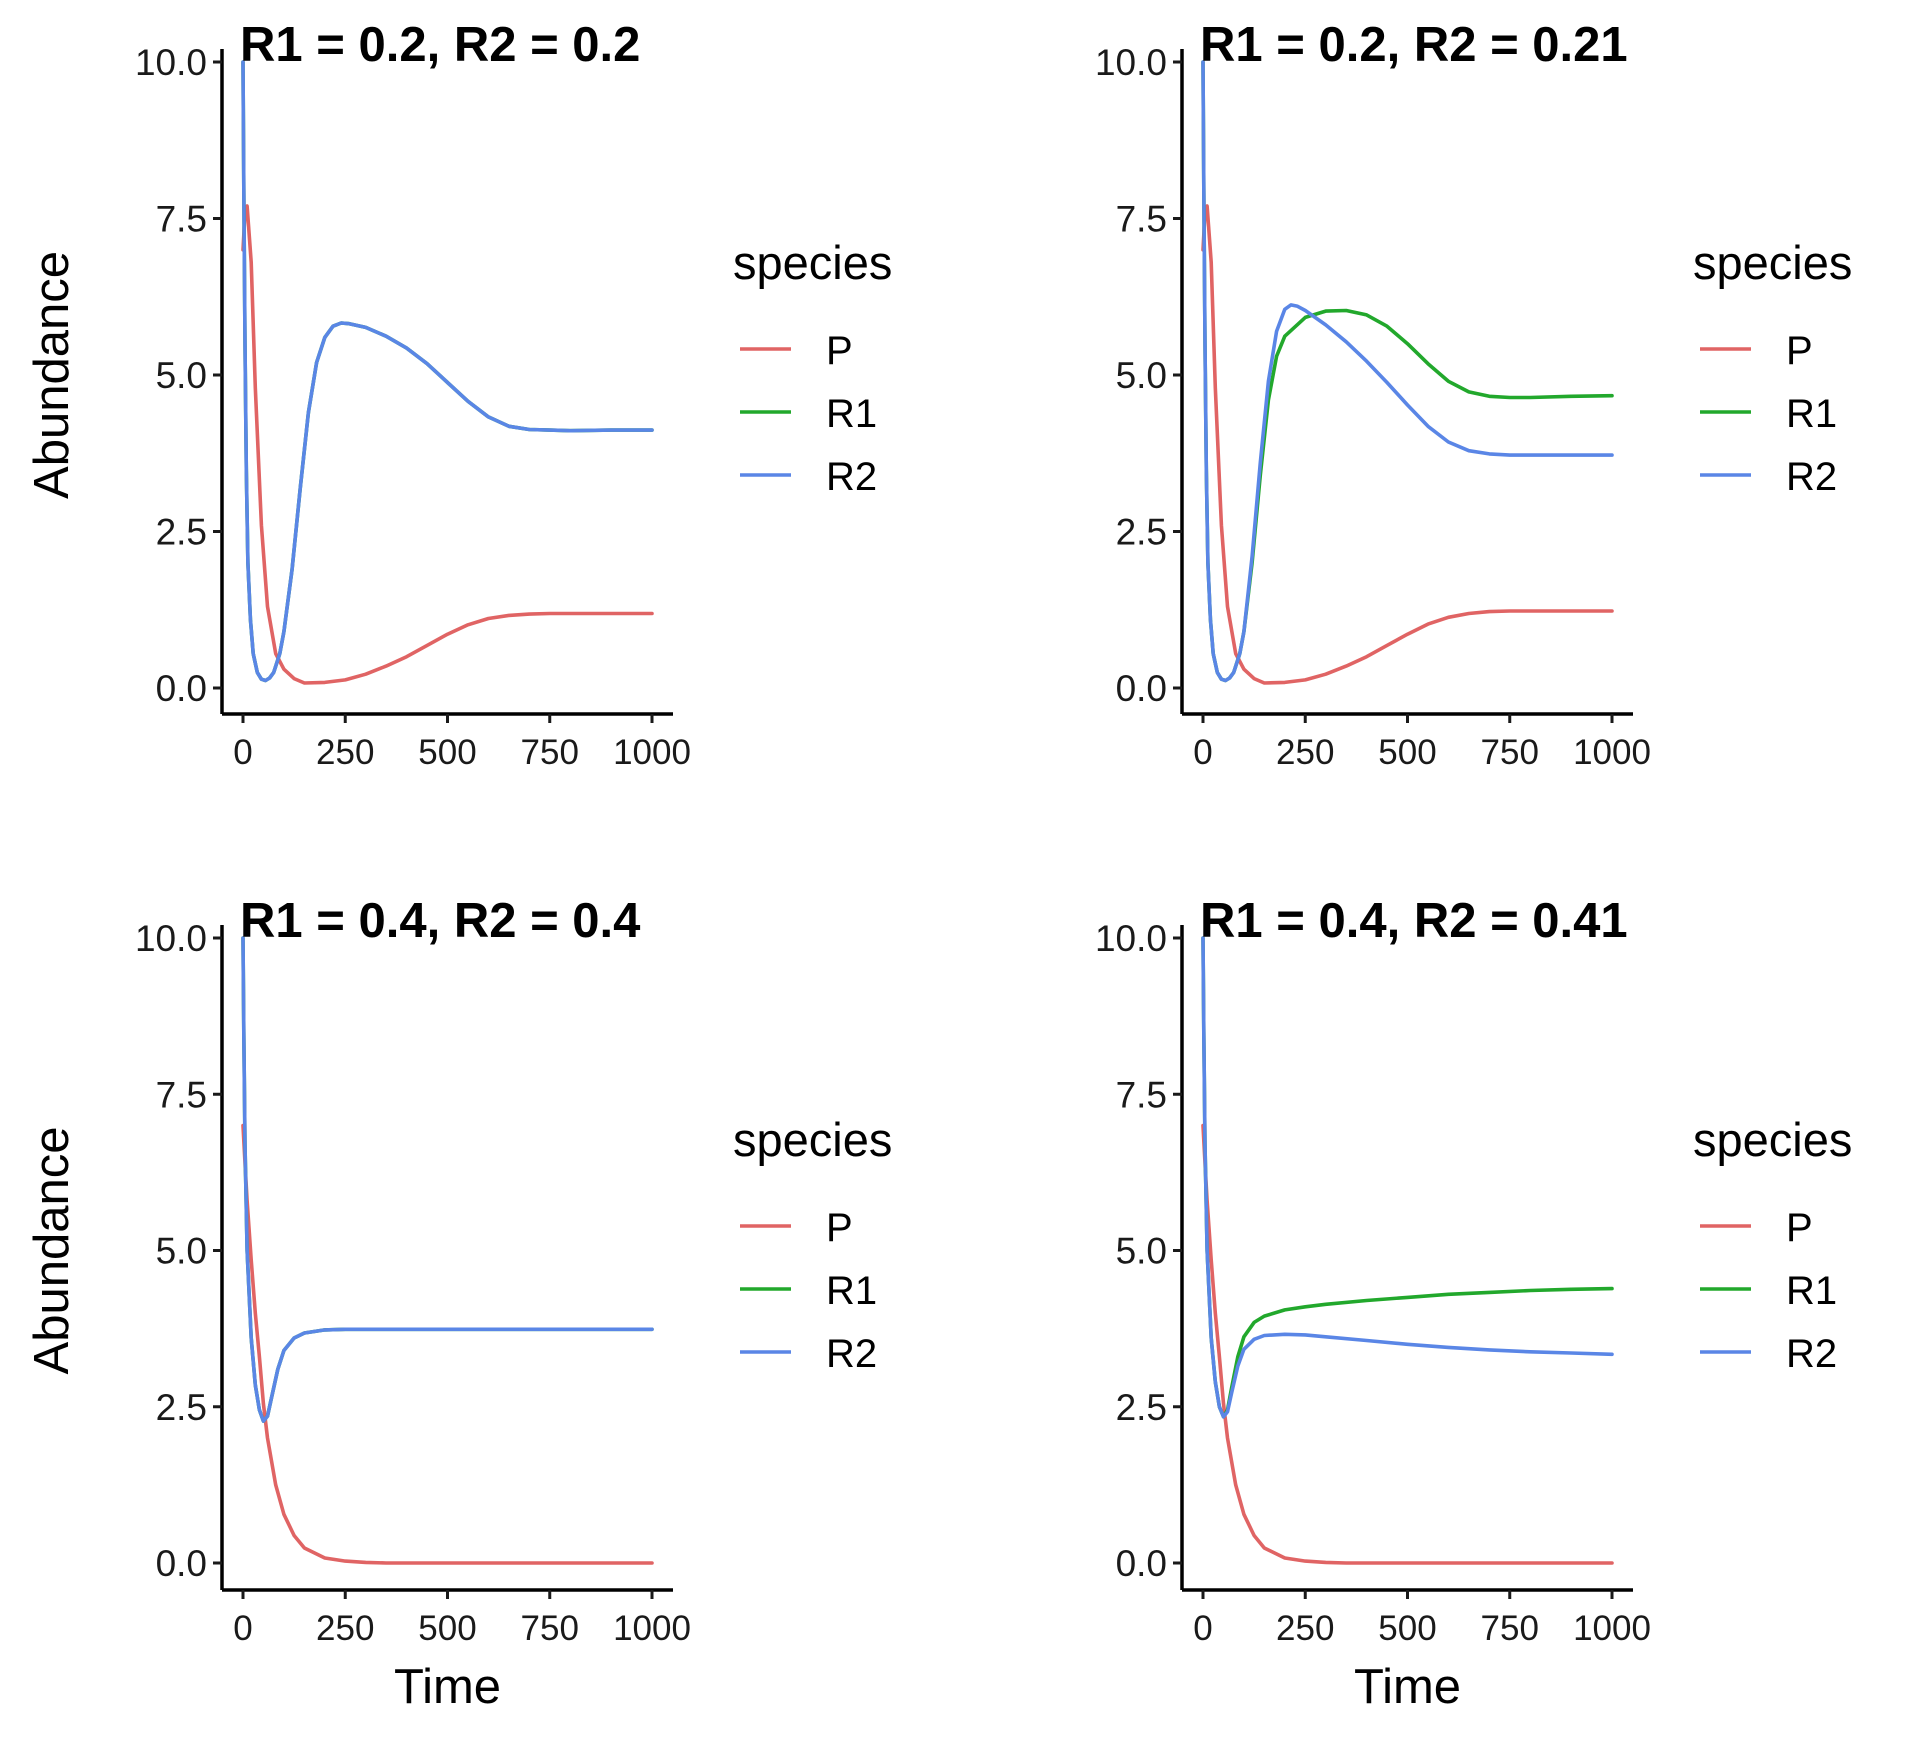 The width and height of the screenshot is (1912, 1750). I want to click on panel-title: R1 = 0.4, R2 = 0.4, so click(440, 921).